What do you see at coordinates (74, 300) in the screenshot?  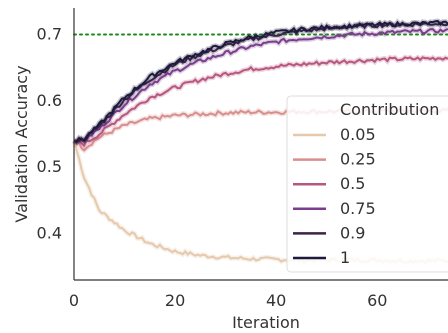 I see `x-tick-label: 0` at bounding box center [74, 300].